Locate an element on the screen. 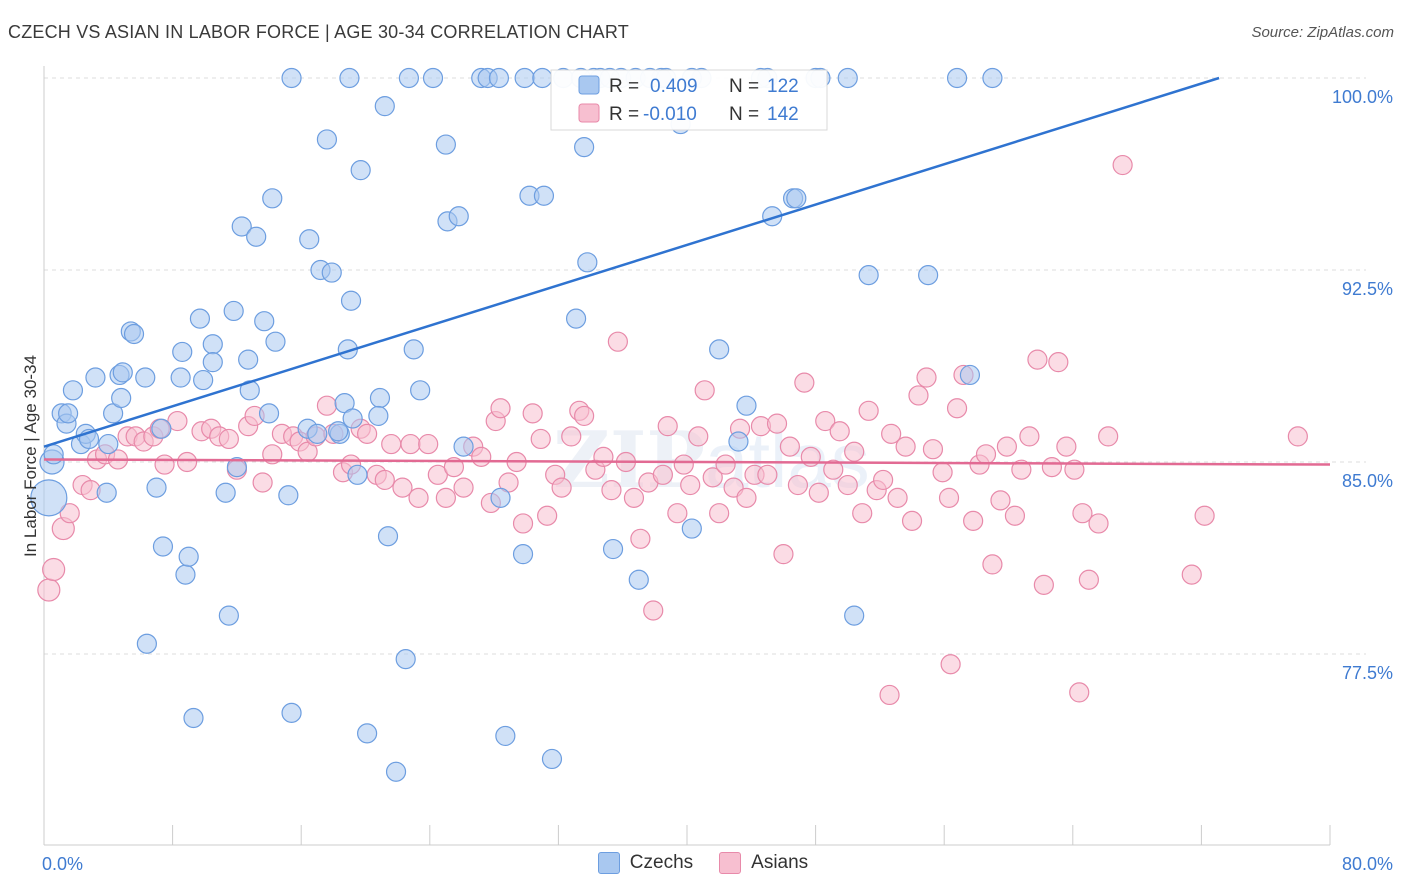 This screenshot has height=892, width=1406. y-tick-label: 85.0% is located at coordinates (1367, 481).